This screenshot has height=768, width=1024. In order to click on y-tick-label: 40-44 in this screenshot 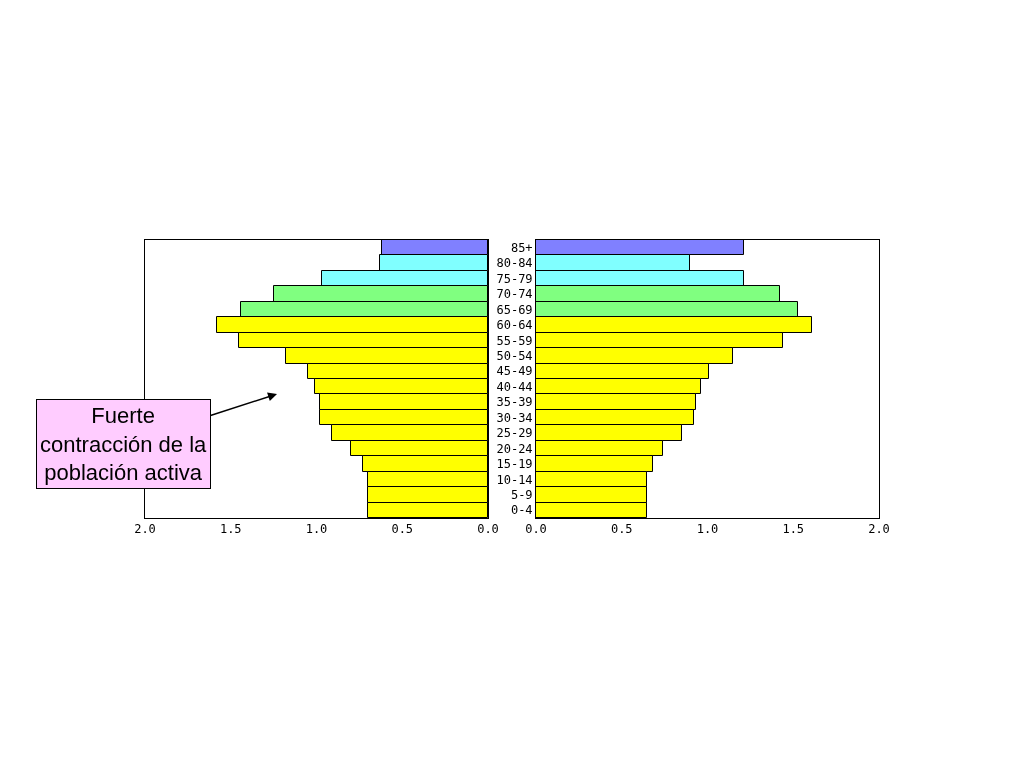, I will do `click(514, 386)`.